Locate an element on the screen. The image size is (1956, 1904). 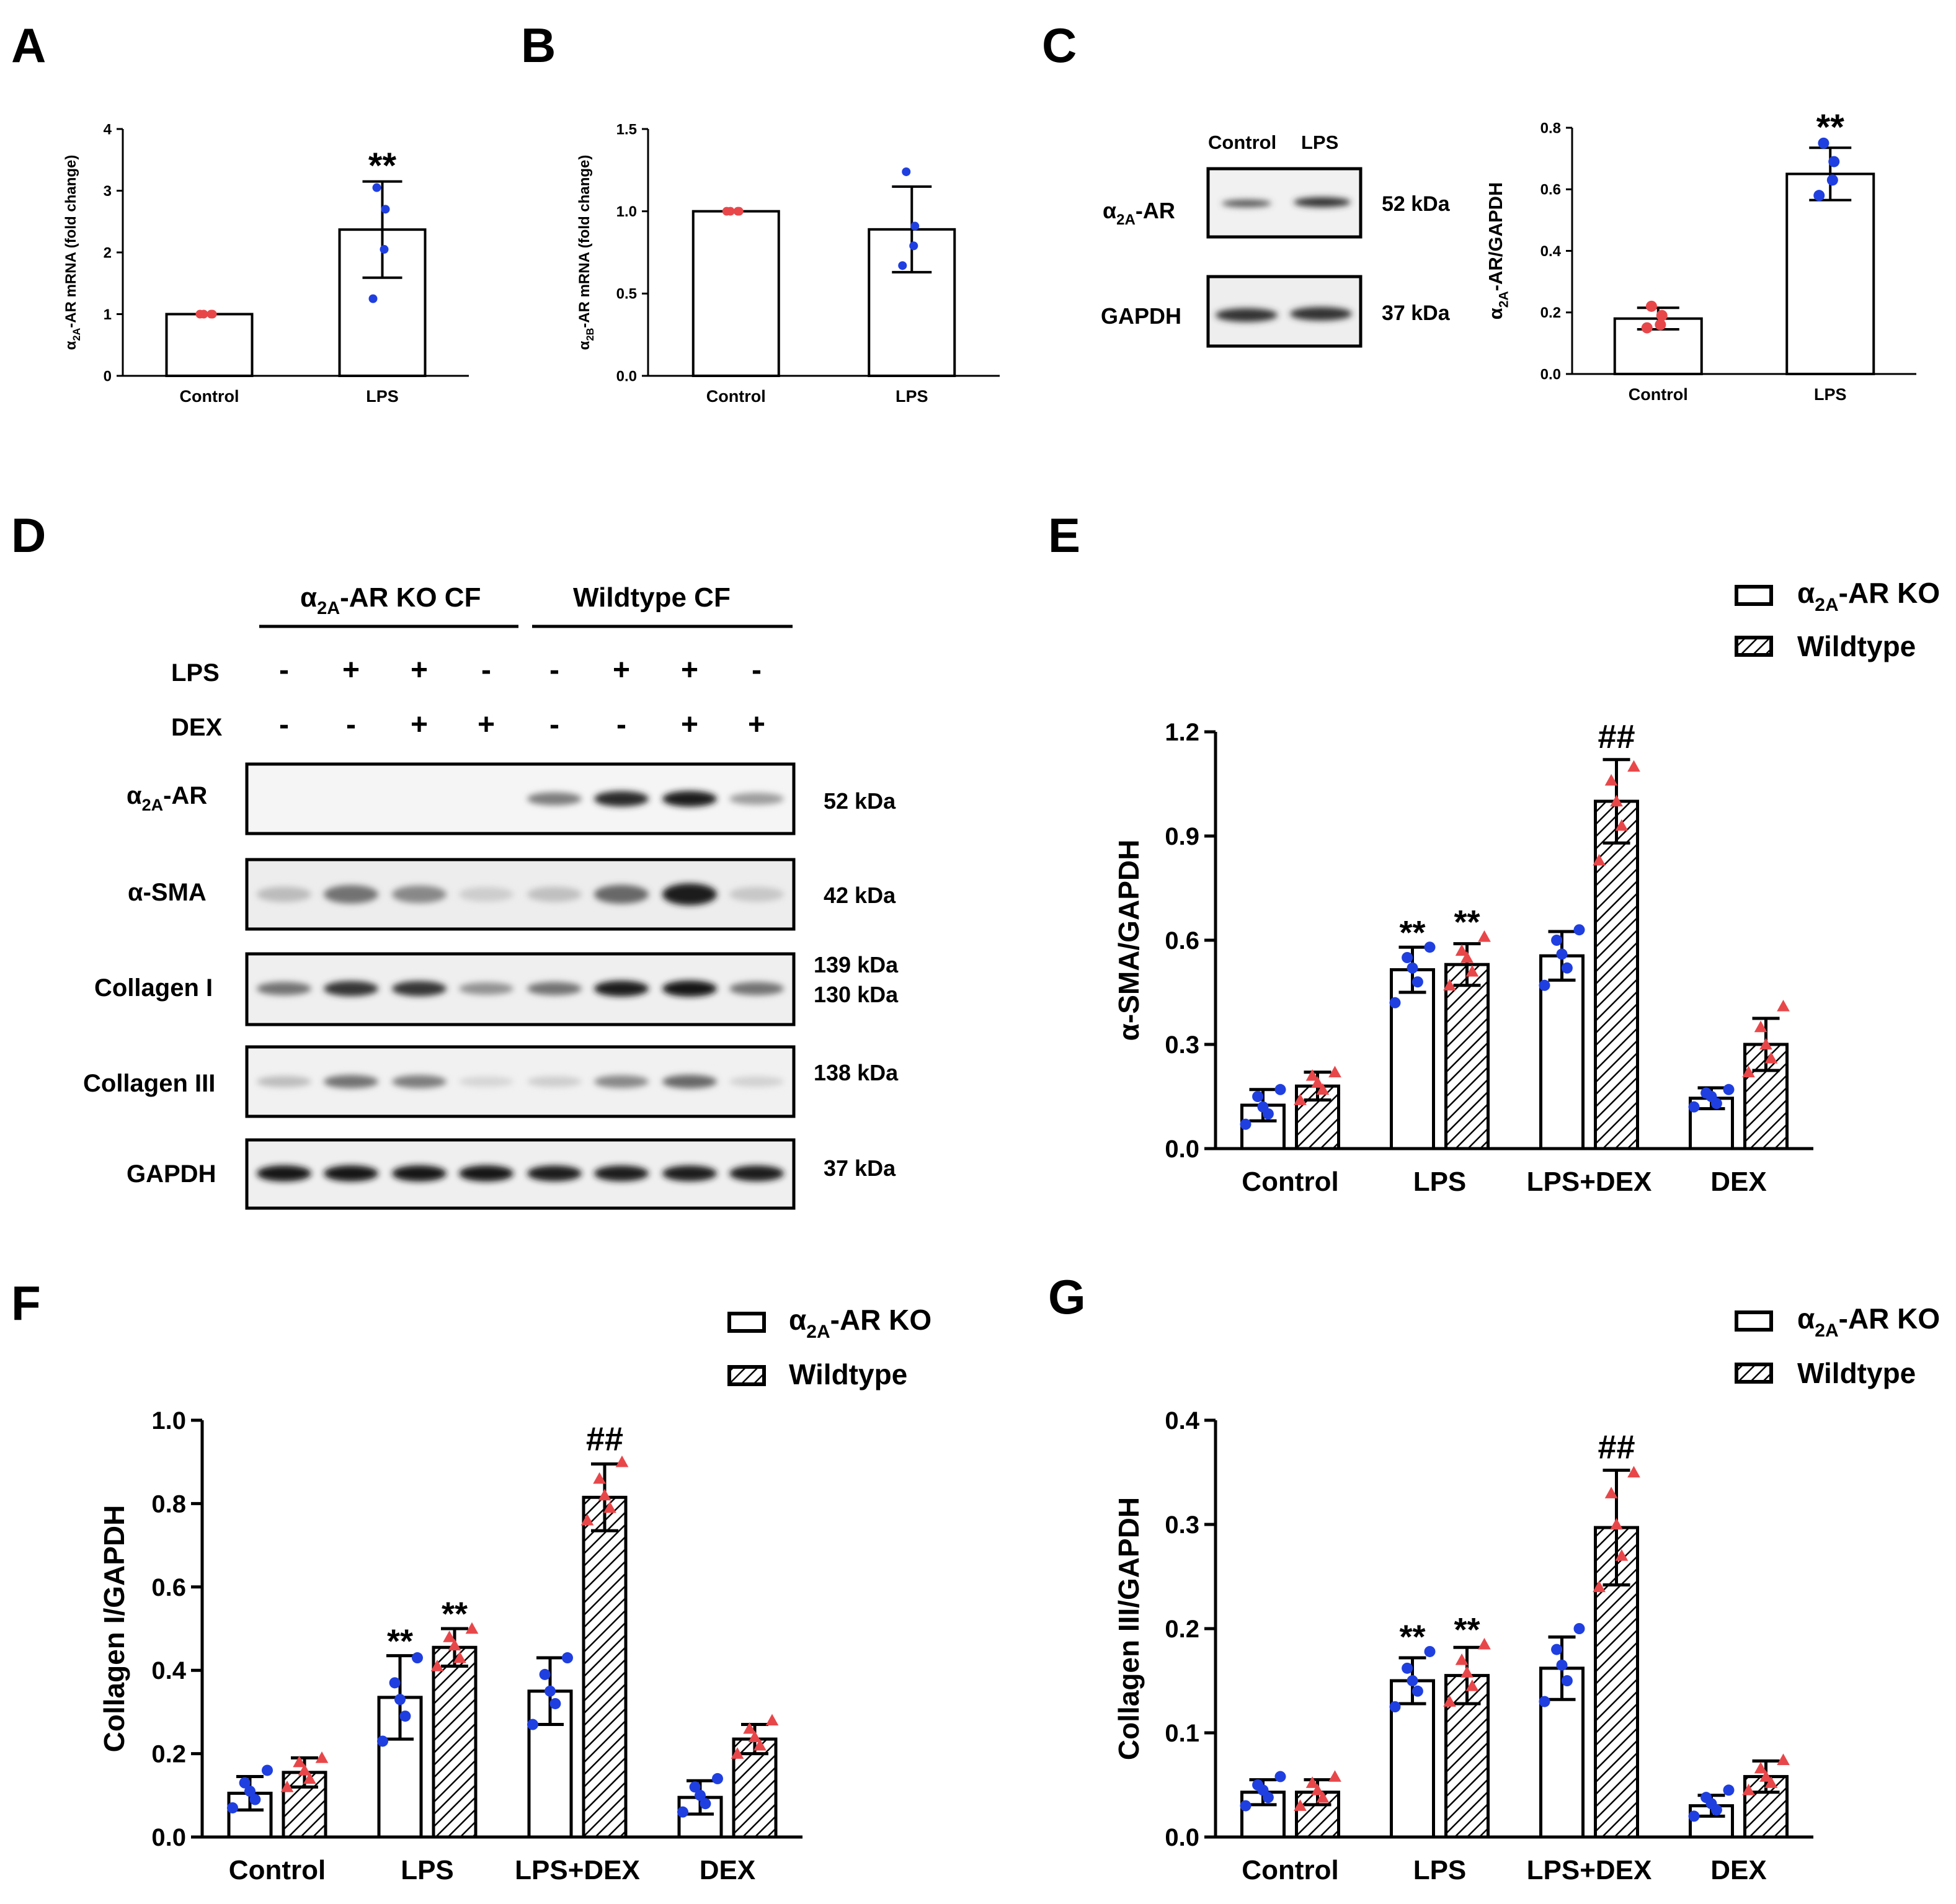
blot-d-dex-sign-1: - is located at coordinates (351, 725).